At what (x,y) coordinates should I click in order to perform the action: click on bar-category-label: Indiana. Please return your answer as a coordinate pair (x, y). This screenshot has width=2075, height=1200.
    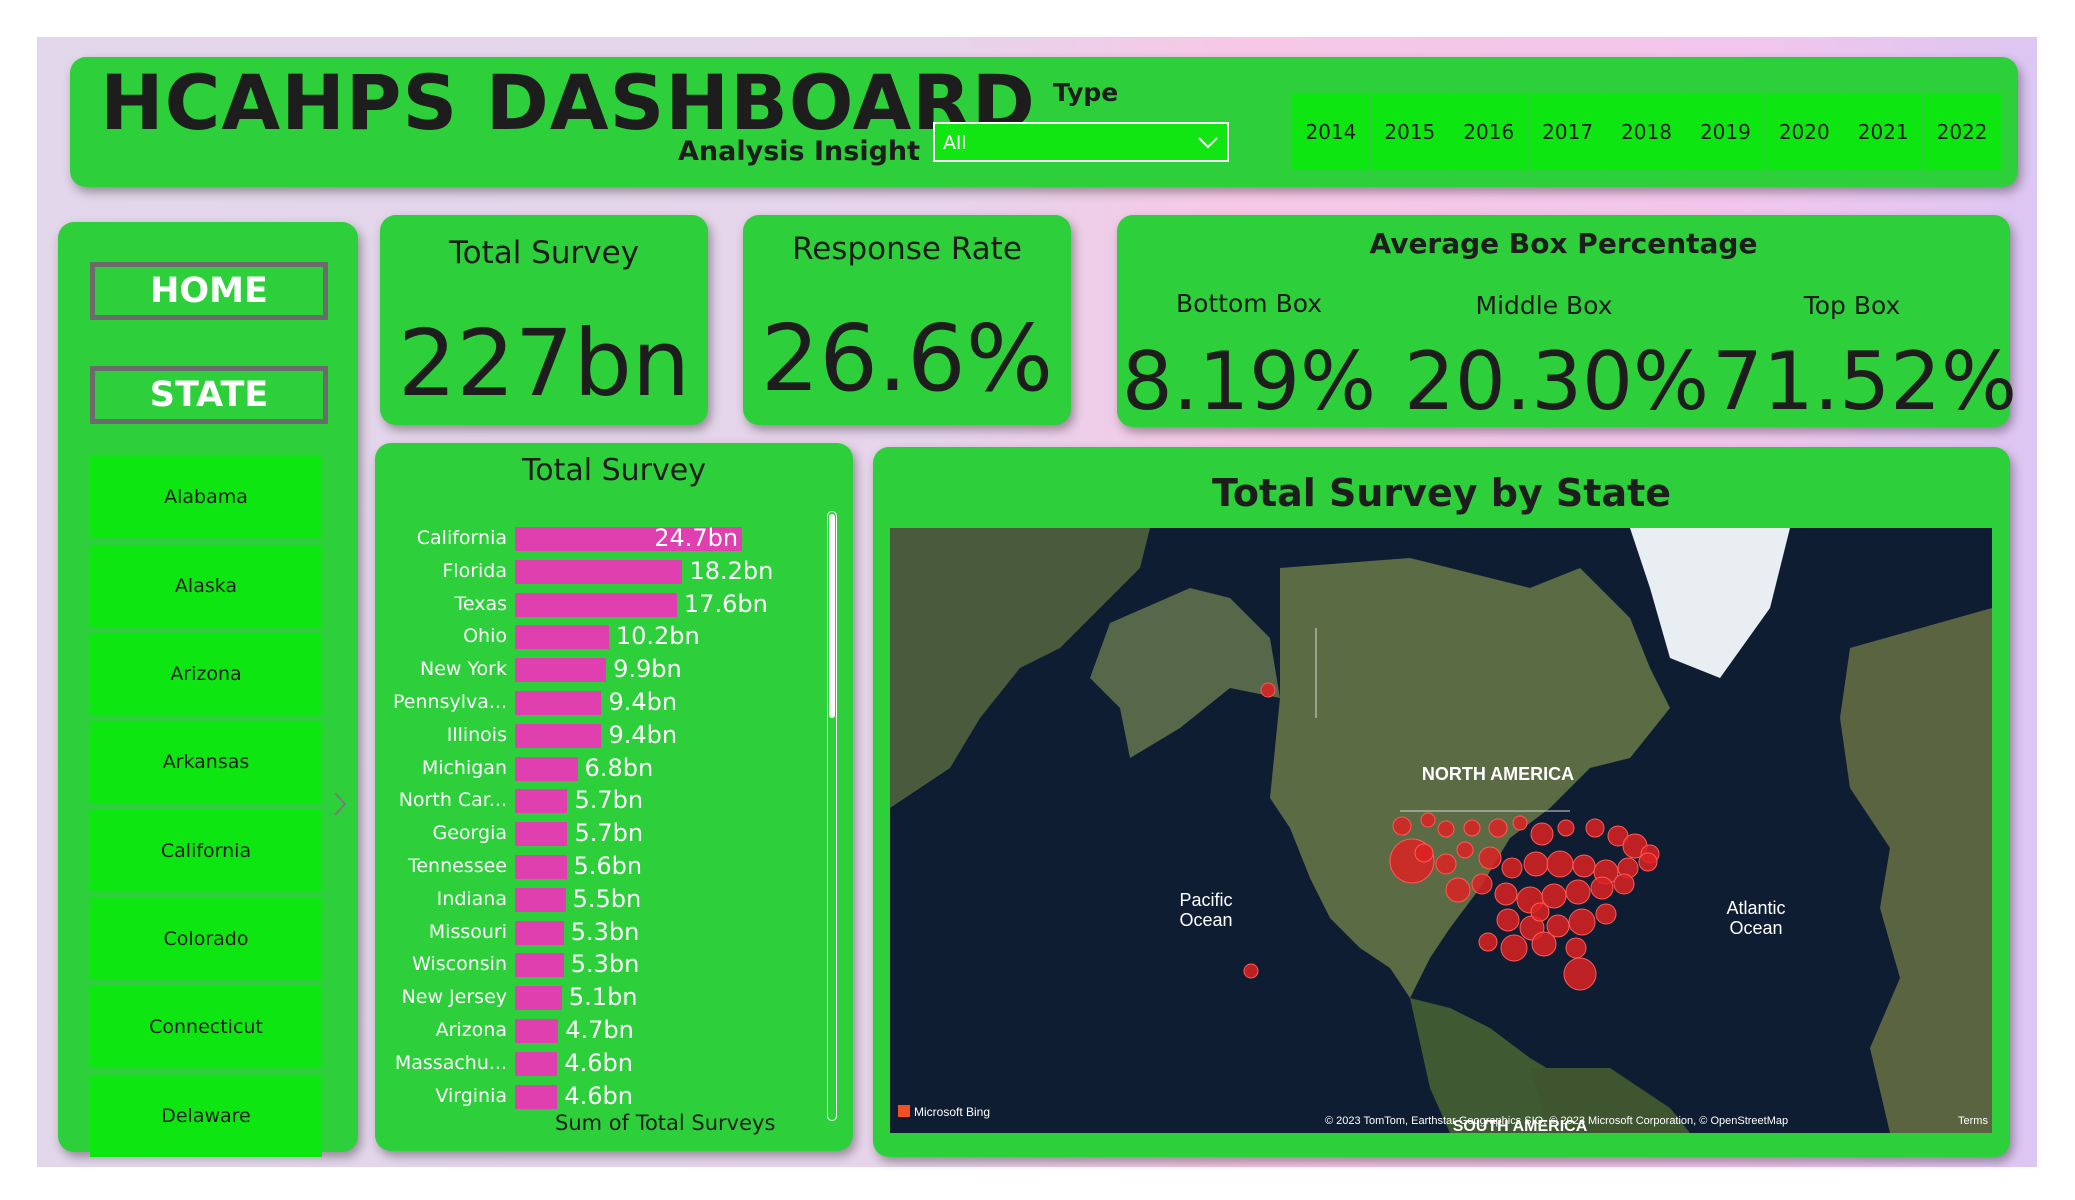
    Looking at the image, I should click on (471, 898).